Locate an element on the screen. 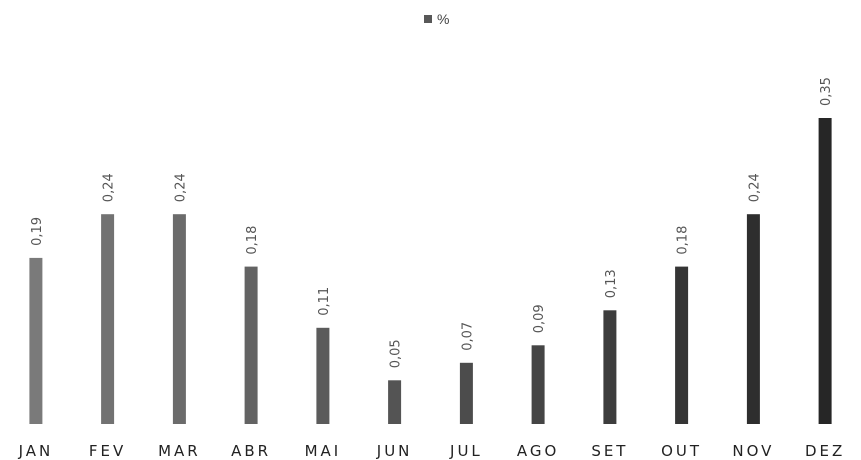 This screenshot has height=460, width=861. bar-out is located at coordinates (682, 345).